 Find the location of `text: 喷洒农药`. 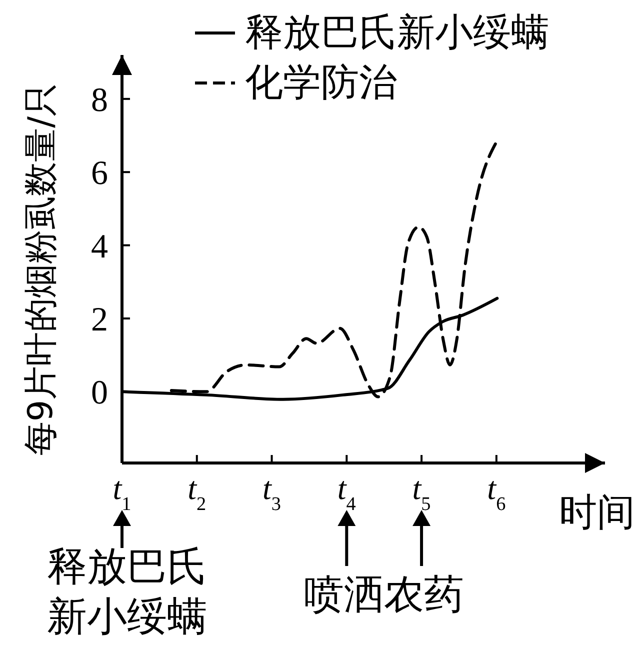

text: 喷洒农药 is located at coordinates (384, 595).